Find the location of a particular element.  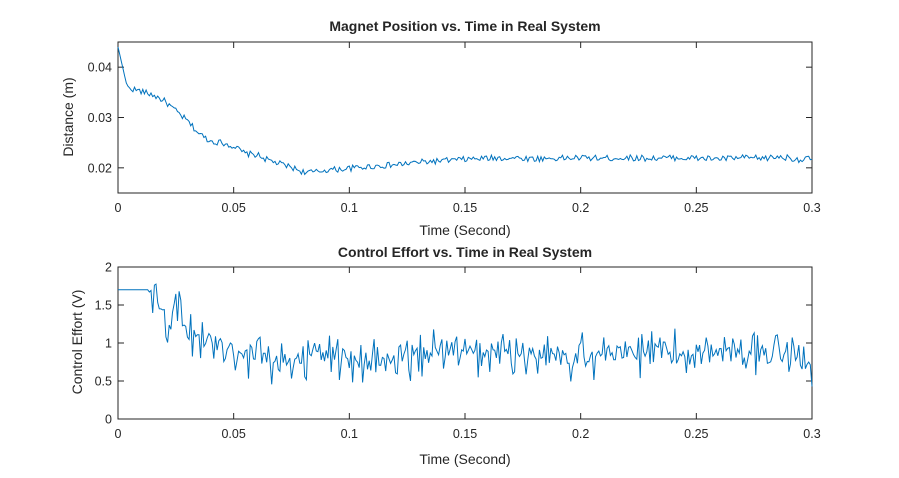

y-axis-label: Control Effort (V) is located at coordinates (77, 342).